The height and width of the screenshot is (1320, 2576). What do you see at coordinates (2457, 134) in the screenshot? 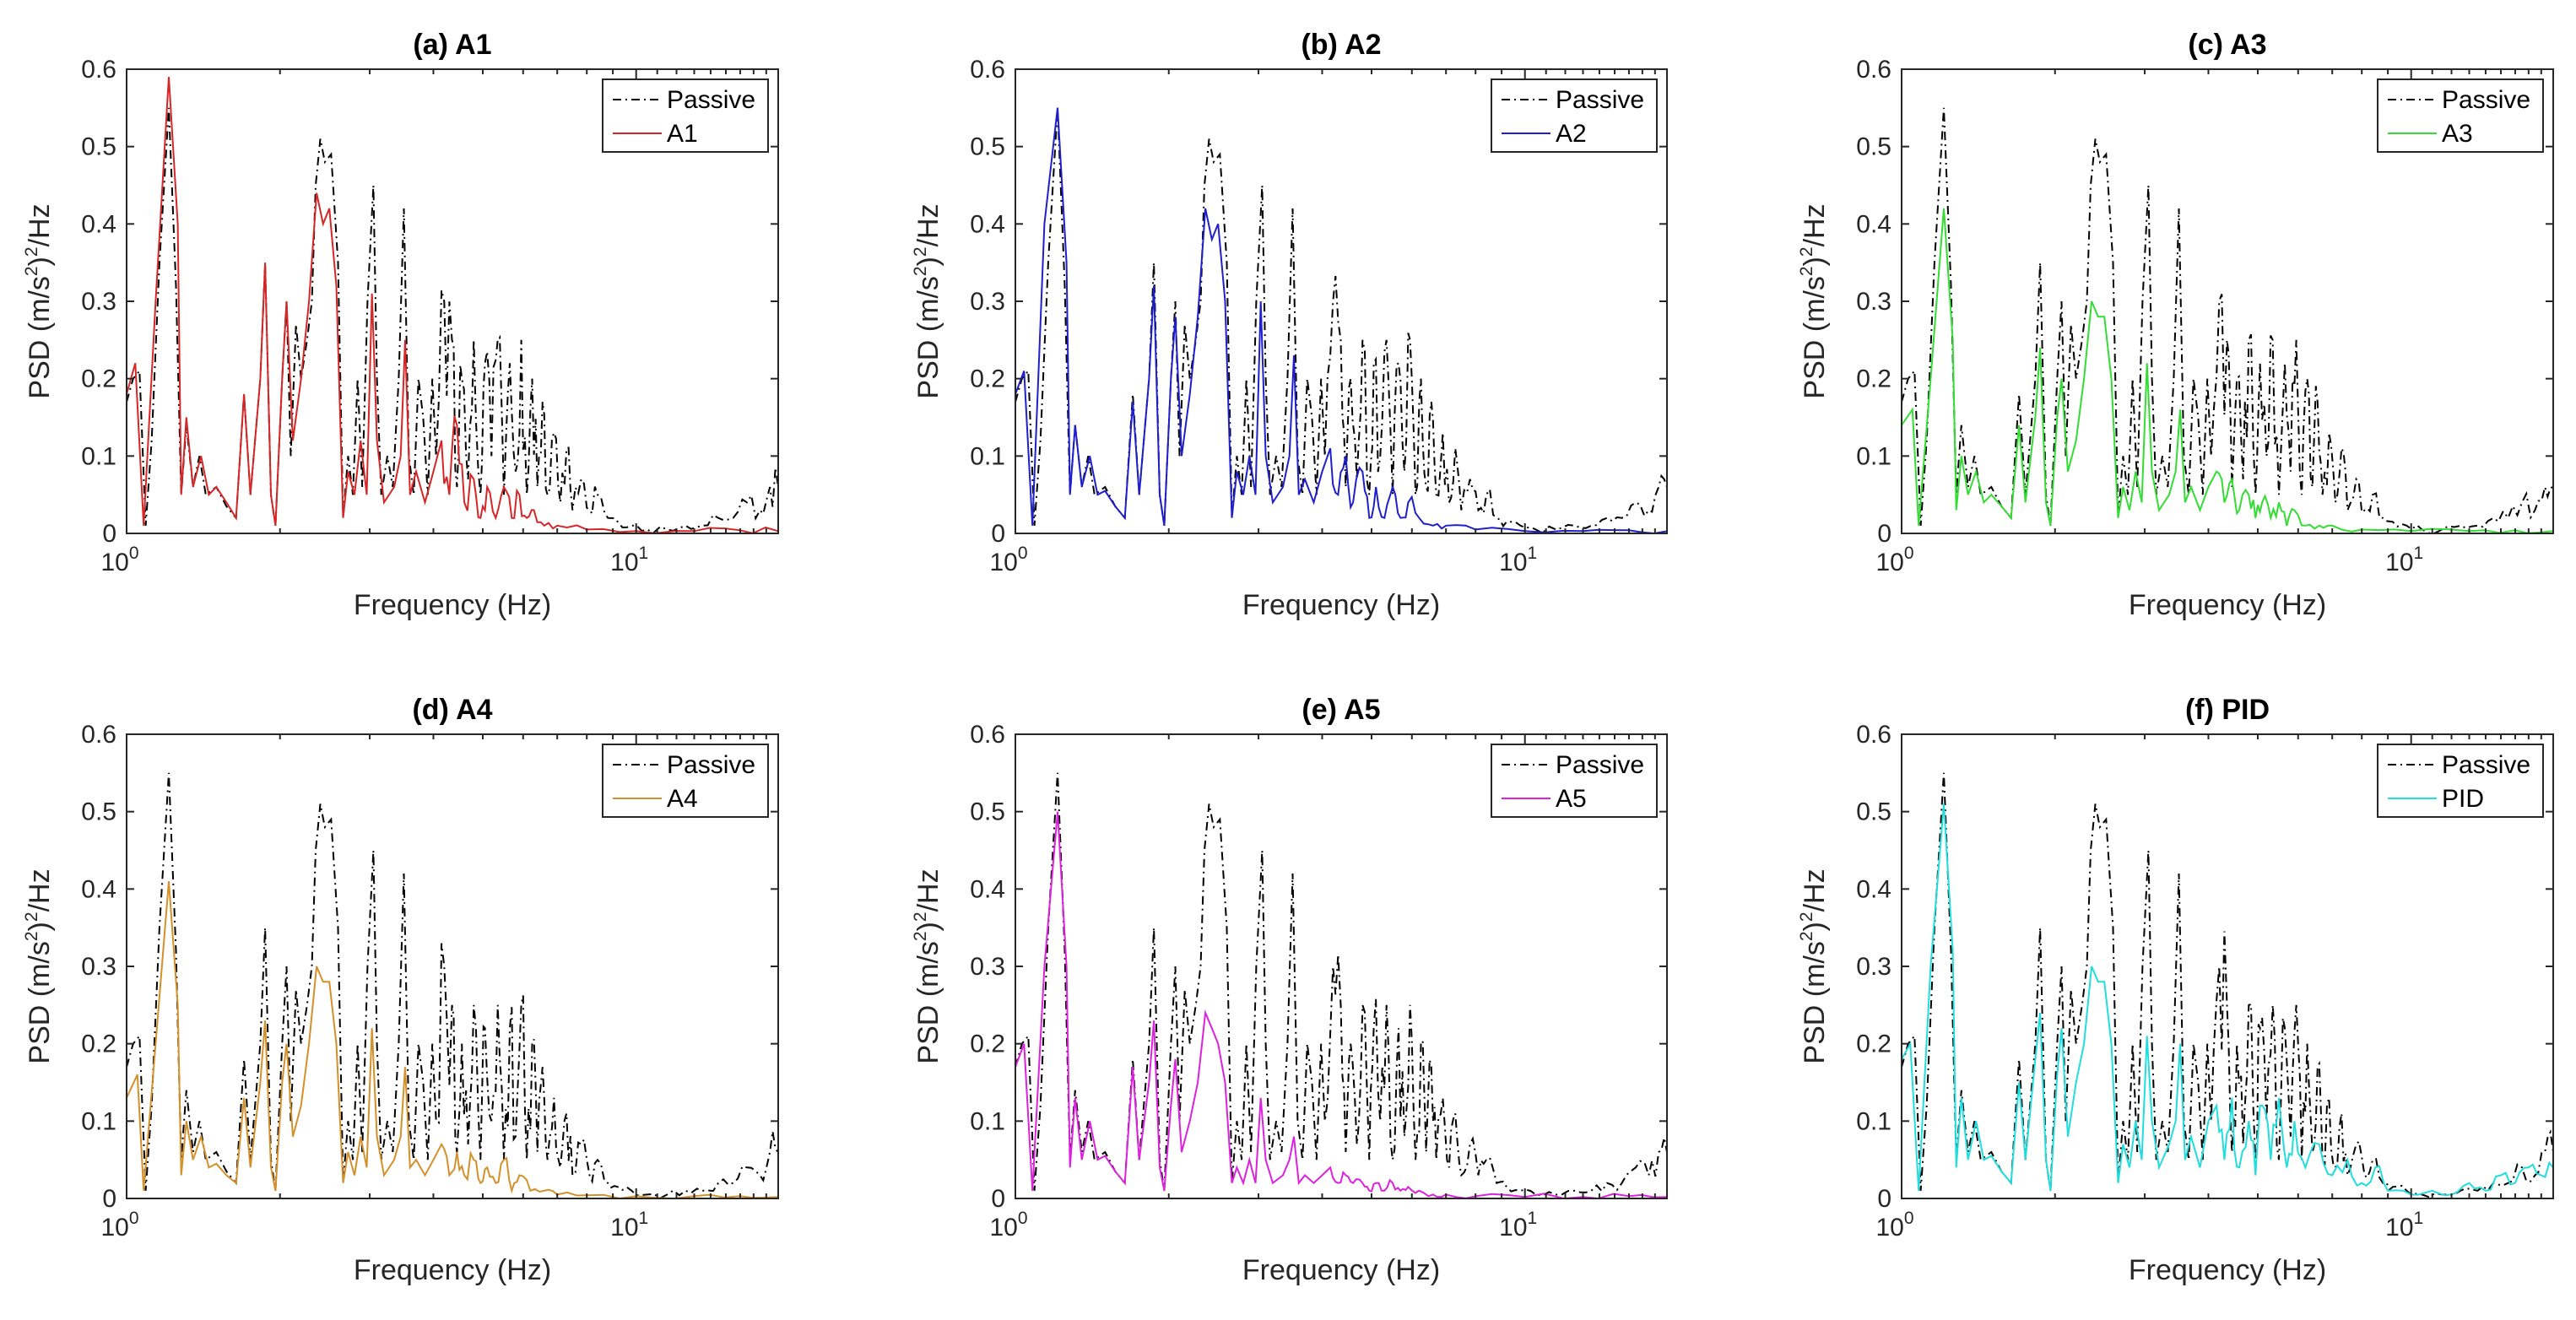
I see `legend-label-a3: A3` at bounding box center [2457, 134].